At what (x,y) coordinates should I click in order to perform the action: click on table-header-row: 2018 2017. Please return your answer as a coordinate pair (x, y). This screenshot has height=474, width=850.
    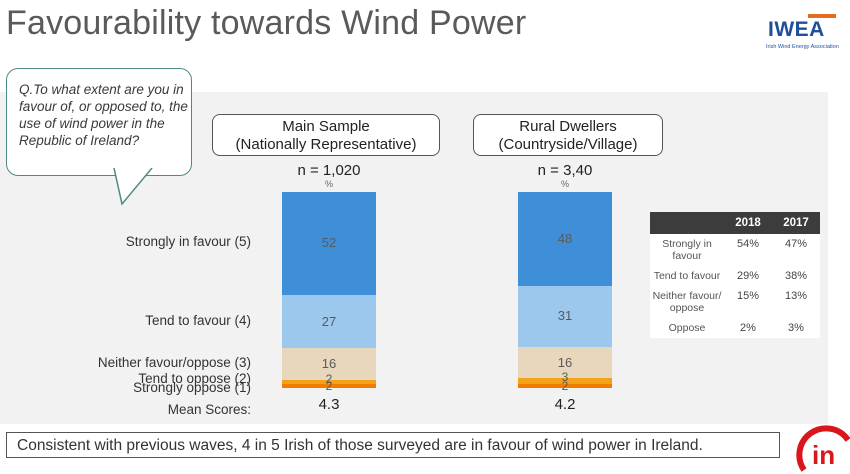
    Looking at the image, I should click on (735, 223).